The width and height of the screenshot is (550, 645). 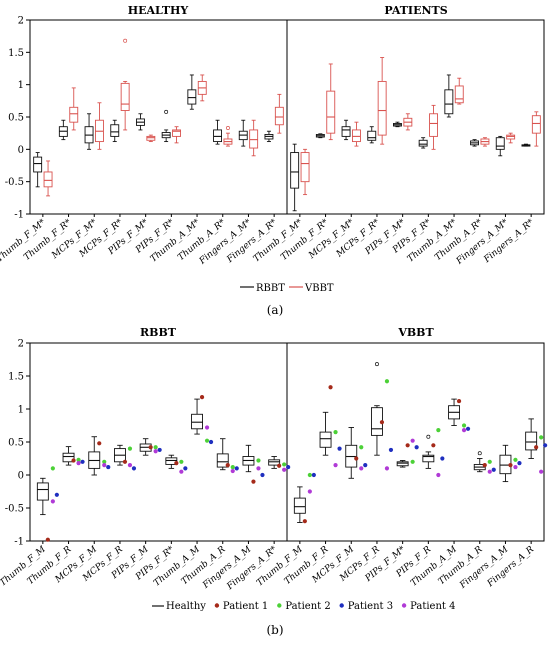 What do you see at coordinates (16, 53) in the screenshot?
I see `y-tick-label: 1.5` at bounding box center [16, 53].